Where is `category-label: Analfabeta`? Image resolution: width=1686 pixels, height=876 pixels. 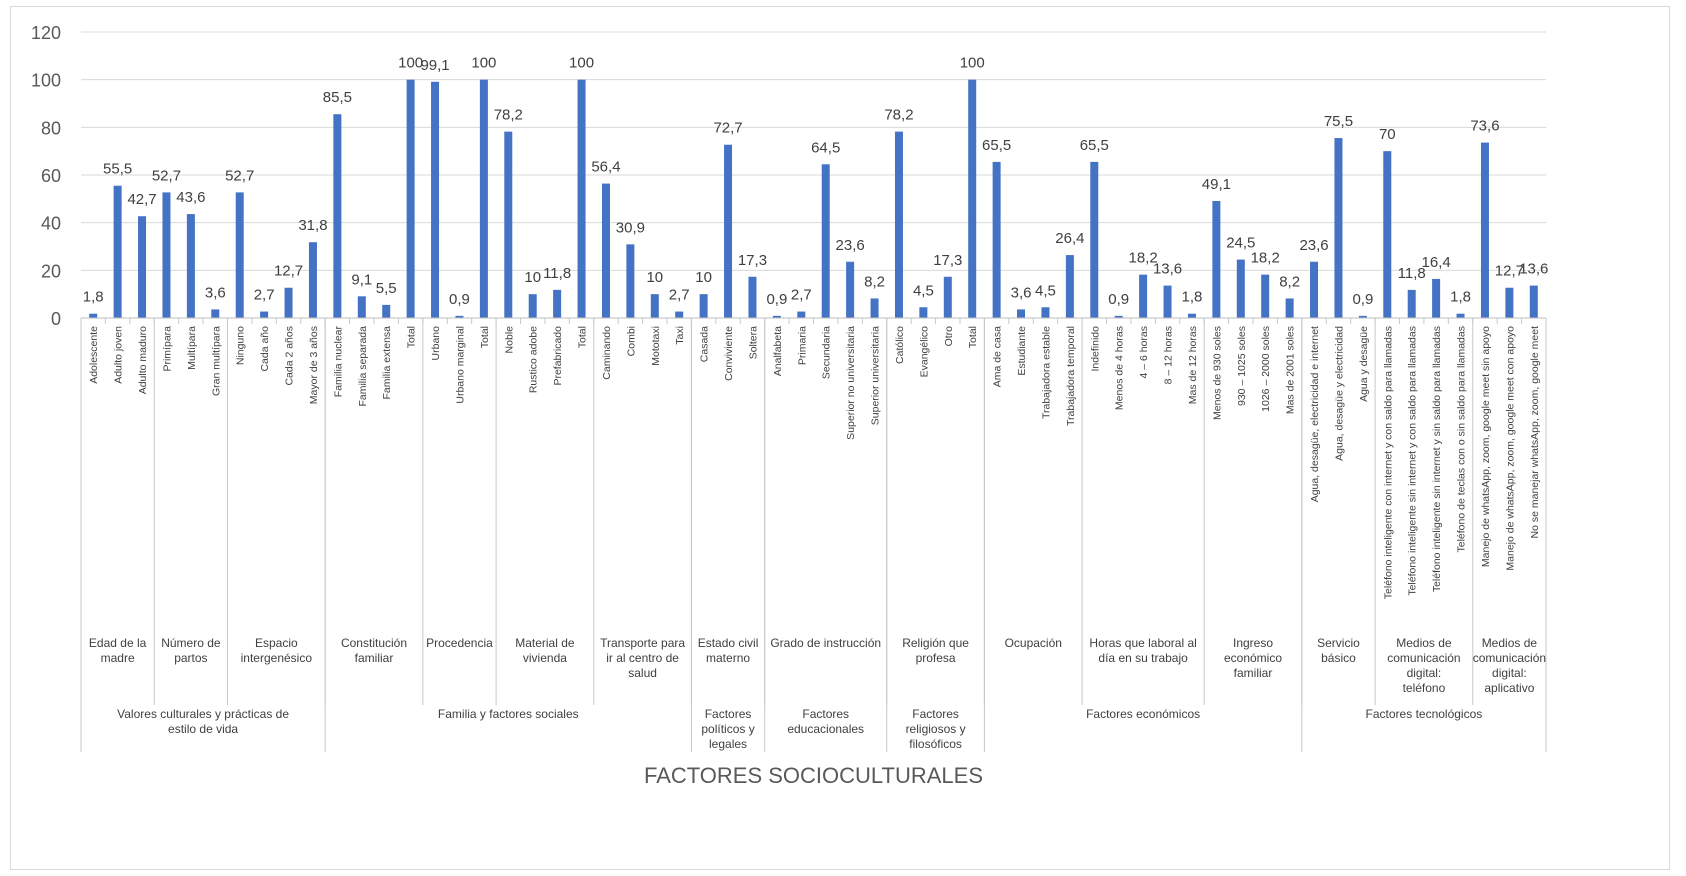 category-label: Analfabeta is located at coordinates (778, 351).